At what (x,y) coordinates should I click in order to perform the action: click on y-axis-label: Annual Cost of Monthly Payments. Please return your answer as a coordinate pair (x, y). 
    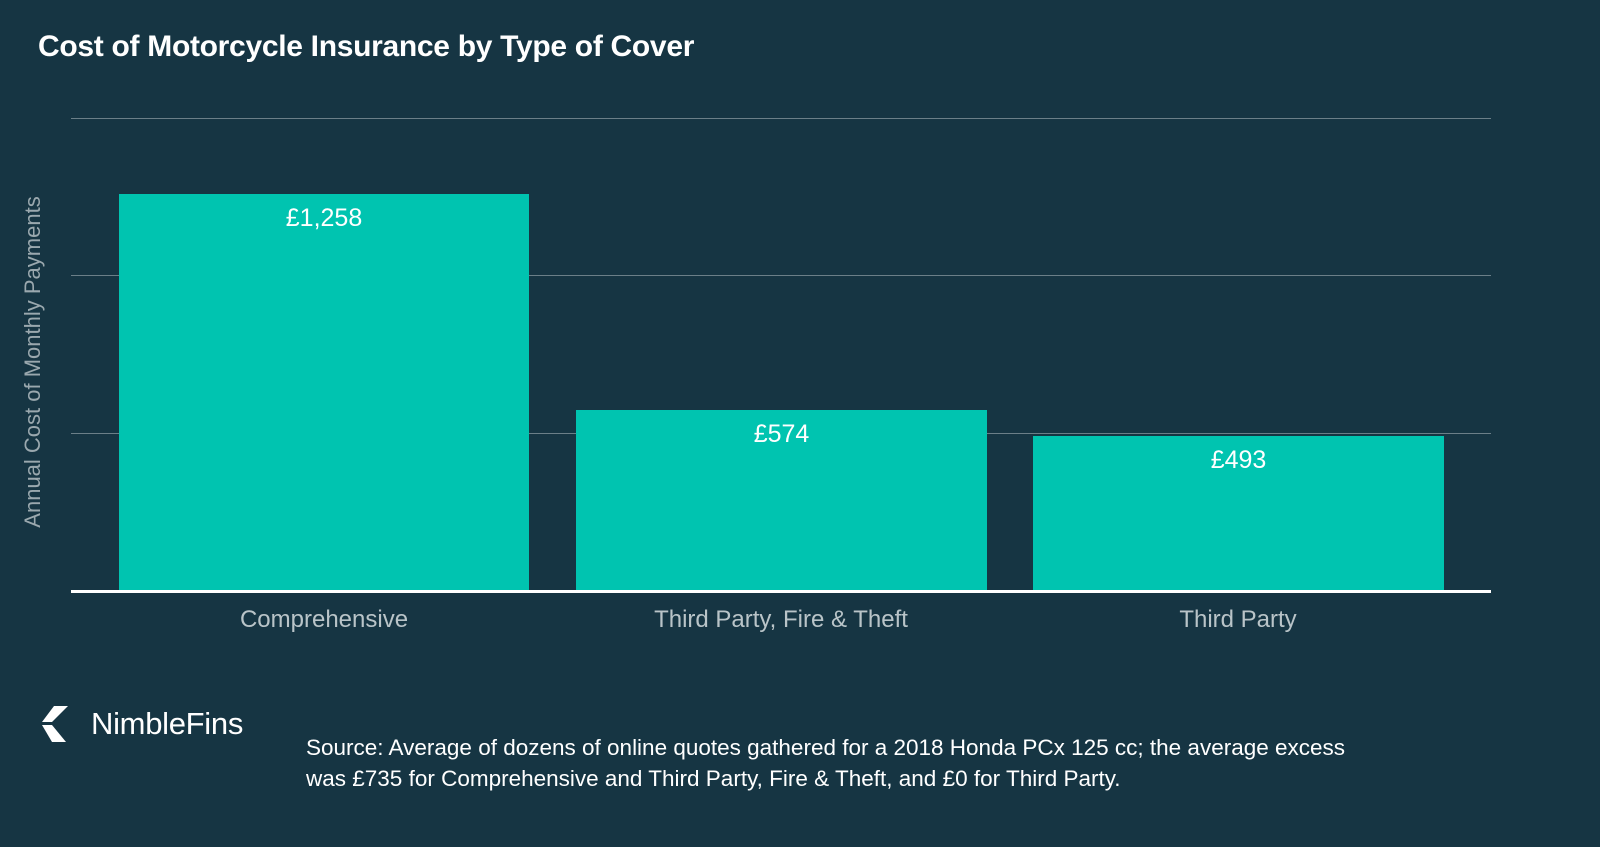
    Looking at the image, I should click on (32, 362).